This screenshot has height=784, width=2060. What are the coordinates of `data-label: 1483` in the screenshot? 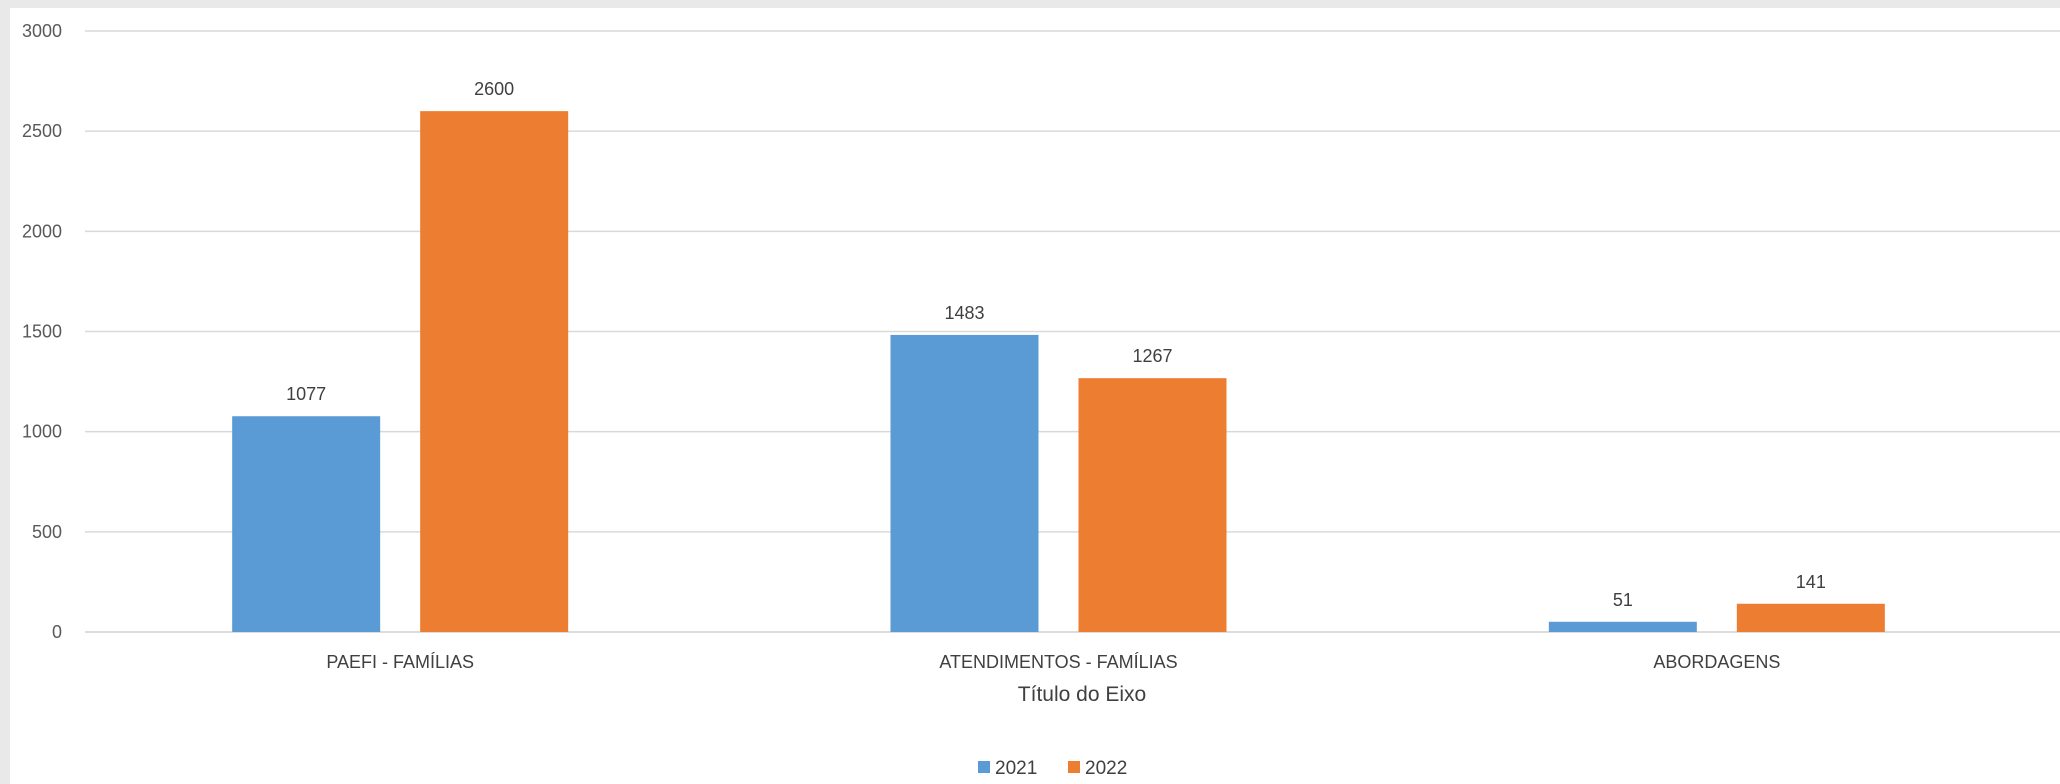 It's located at (964, 313).